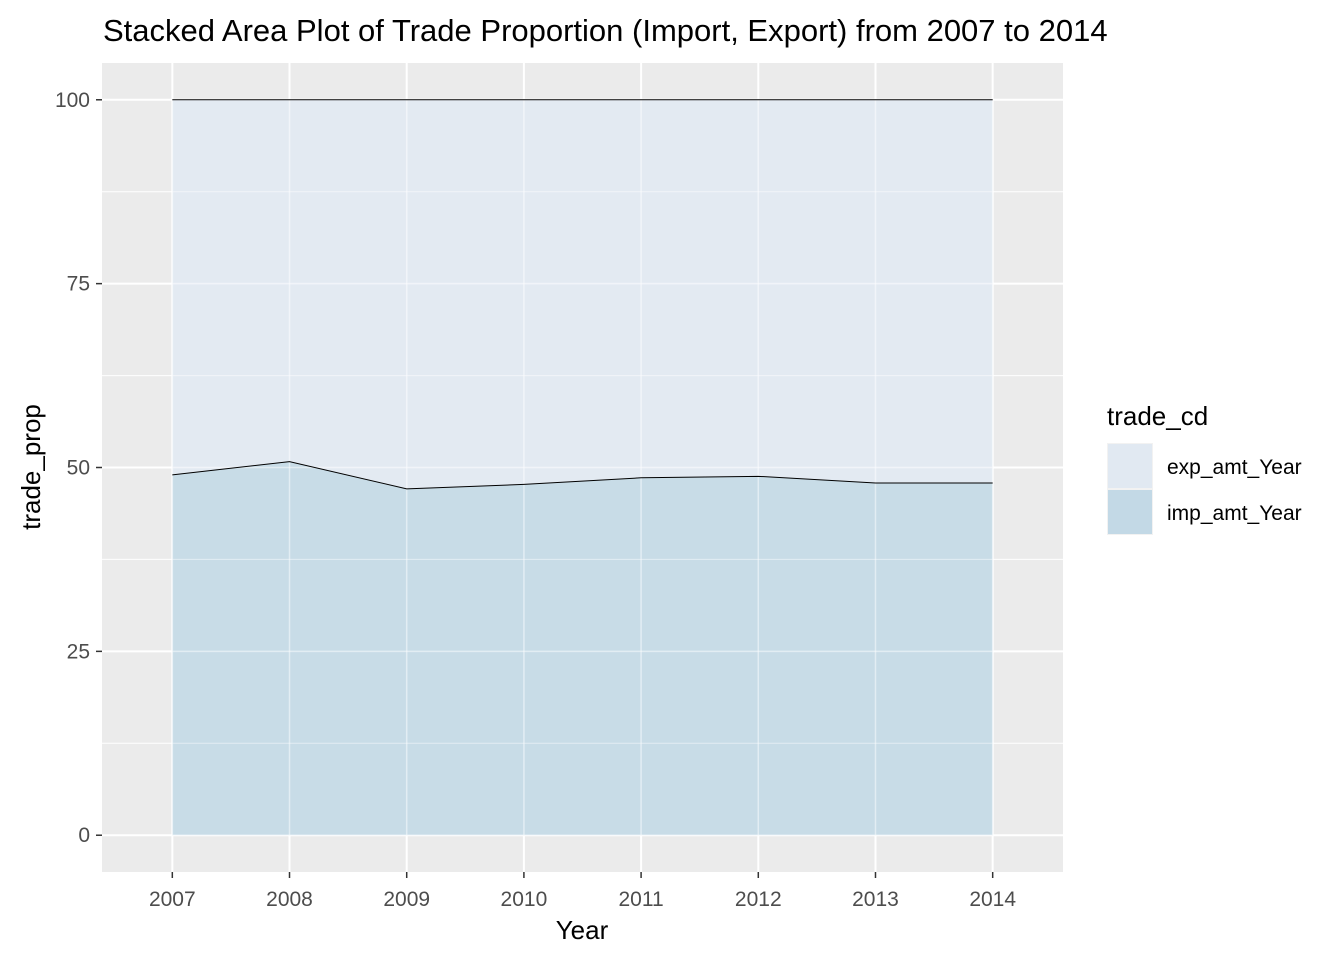  I want to click on y-axis: 0 25 50 75 100, so click(78, 468).